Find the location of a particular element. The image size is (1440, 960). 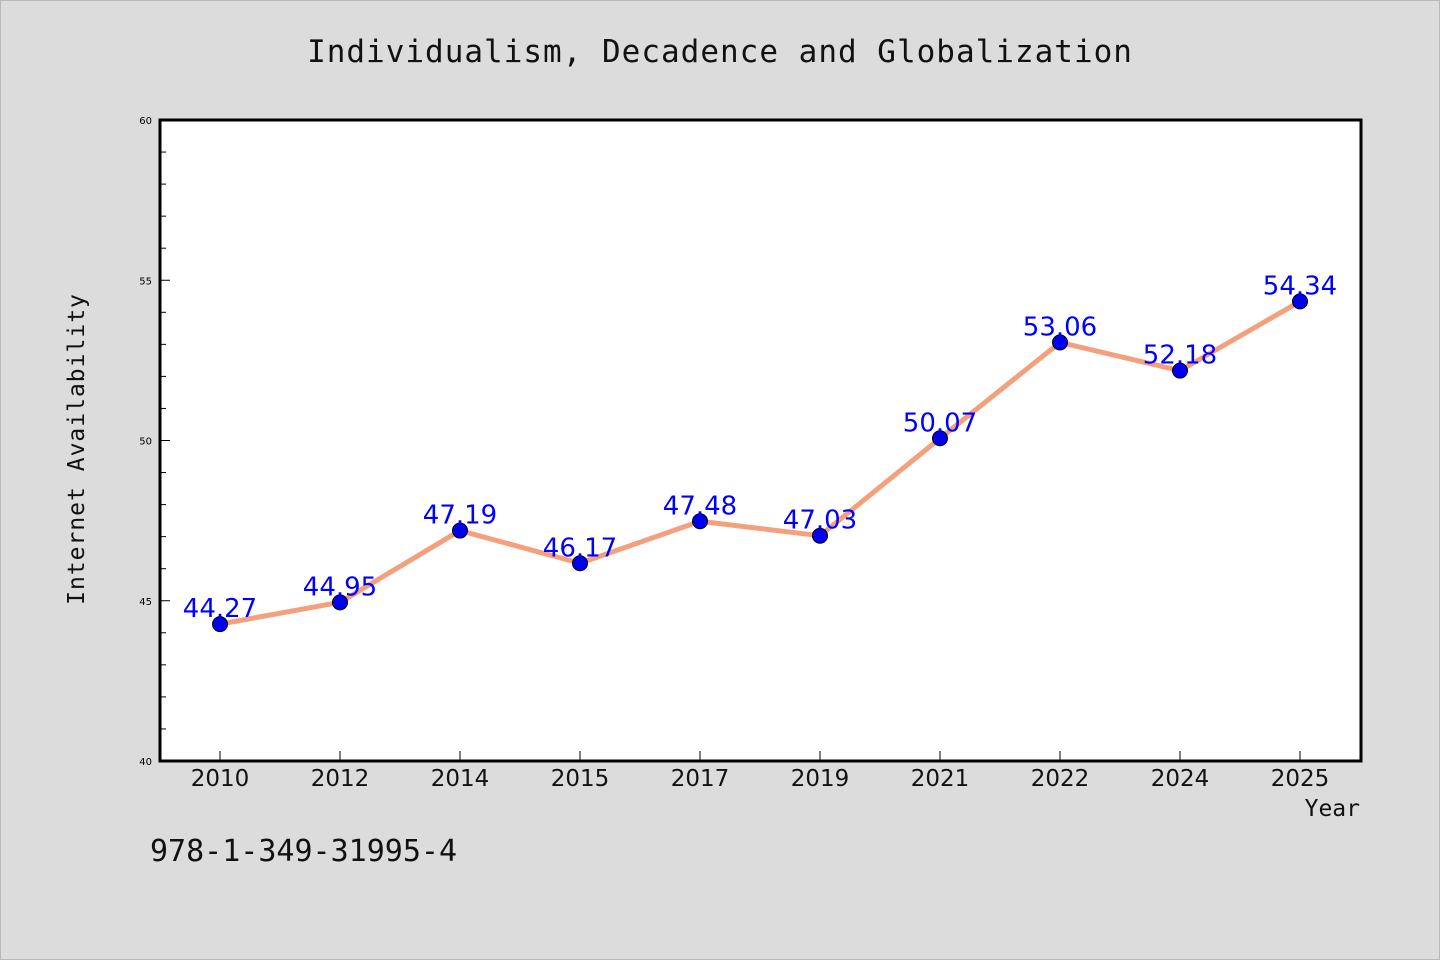

data-label: 44.27 is located at coordinates (220, 609).